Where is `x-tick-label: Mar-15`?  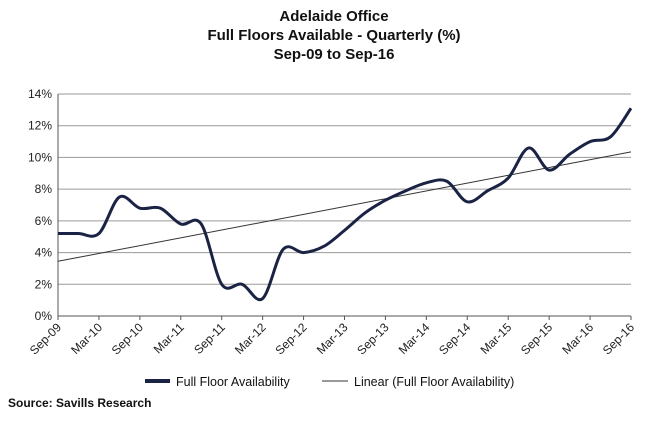 x-tick-label: Mar-15 is located at coordinates (496, 338).